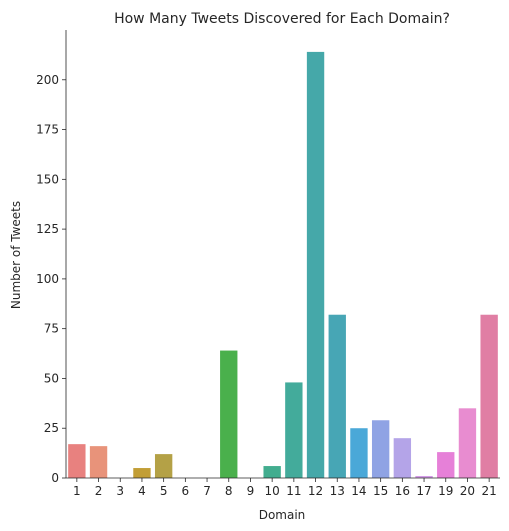 This screenshot has height=531, width=509. Describe the element at coordinates (489, 491) in the screenshot. I see `x-tick-label: 21` at that location.